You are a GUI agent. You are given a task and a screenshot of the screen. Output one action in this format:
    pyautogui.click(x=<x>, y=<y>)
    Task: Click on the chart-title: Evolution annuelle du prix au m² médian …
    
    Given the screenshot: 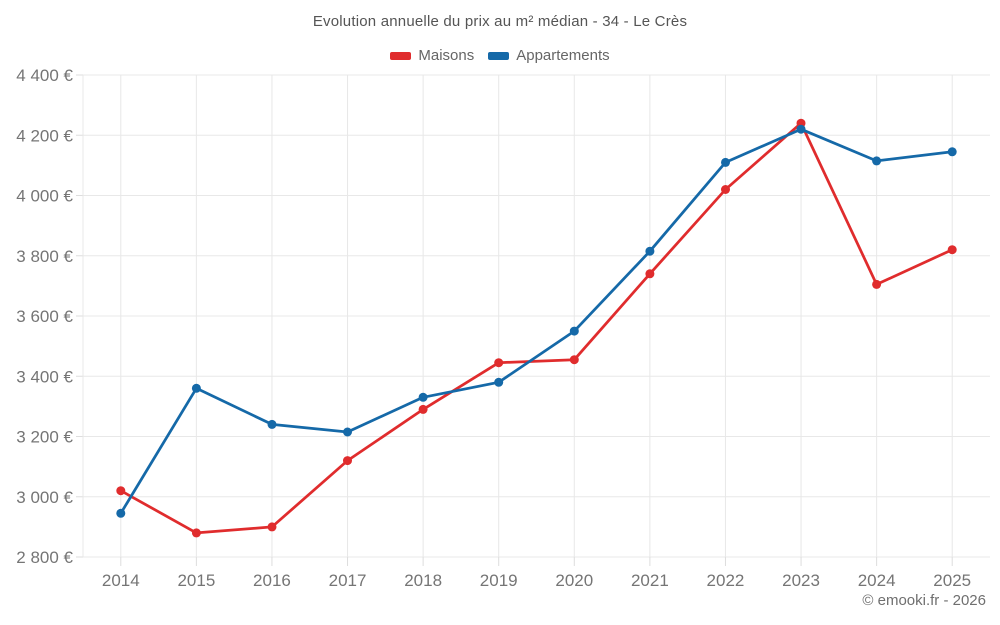 What is the action you would take?
    pyautogui.click(x=500, y=21)
    